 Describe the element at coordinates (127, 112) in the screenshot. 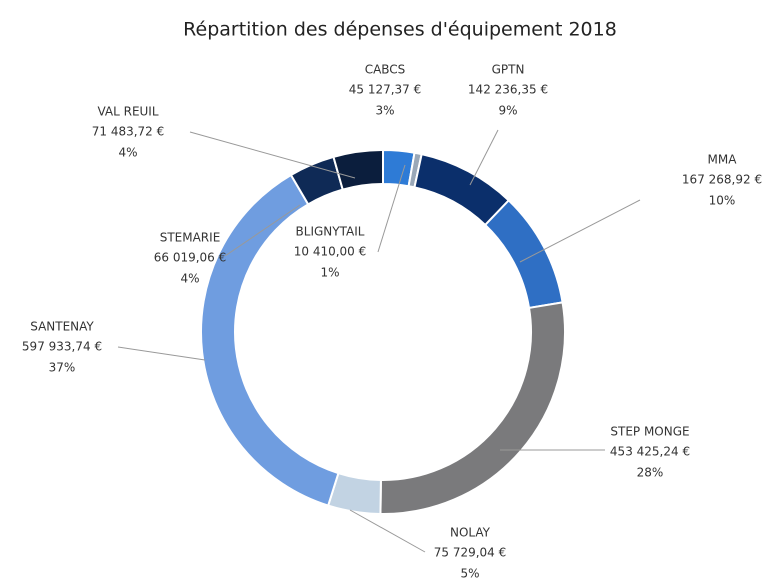

I see `category-label: VAL REUIL` at that location.